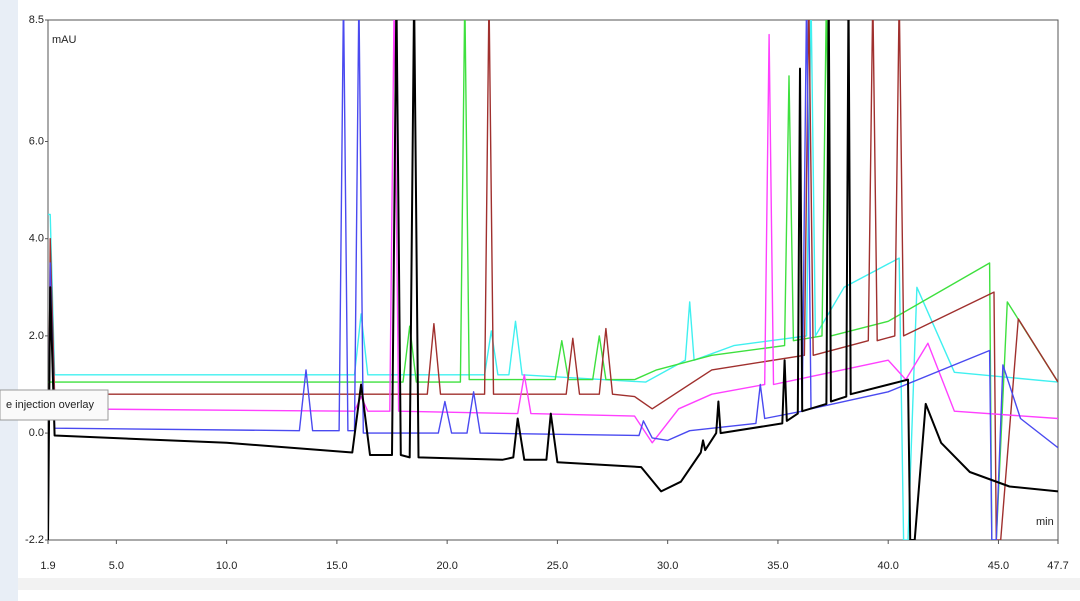 Image resolution: width=1080 pixels, height=601 pixels. Describe the element at coordinates (64, 40) in the screenshot. I see `y-axis-label: mAU` at that location.